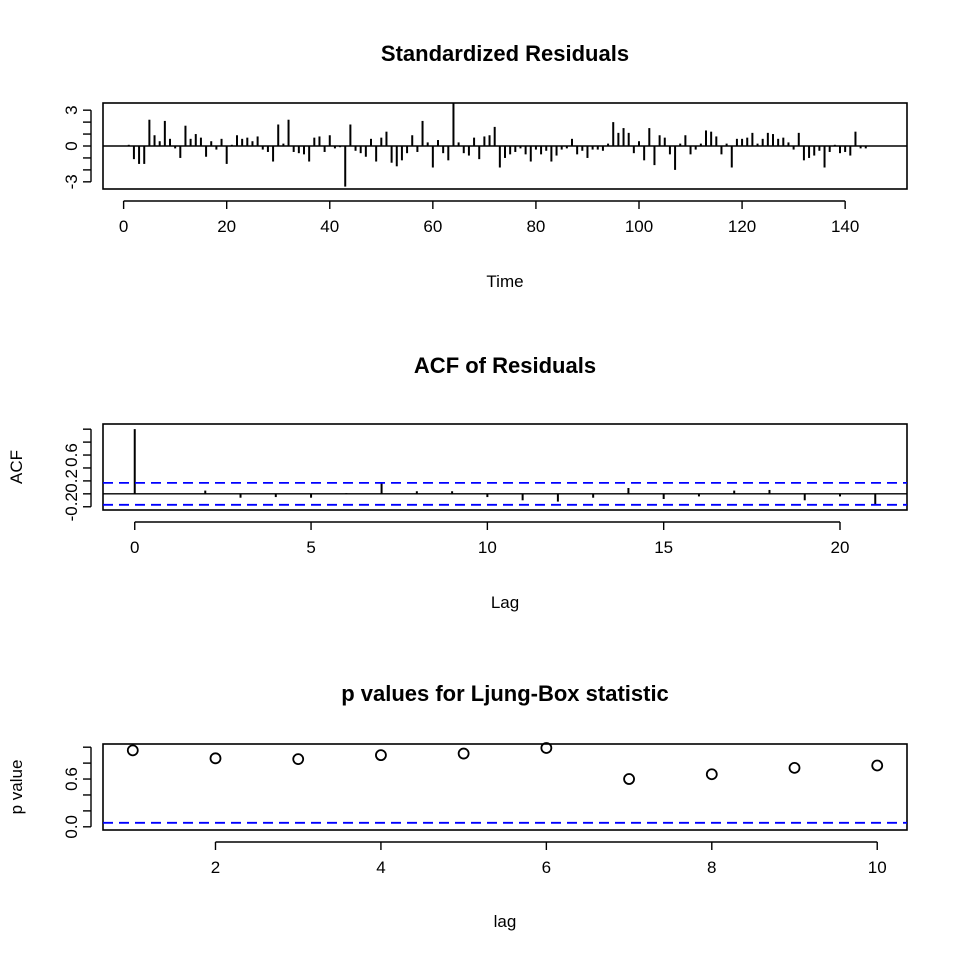  Describe the element at coordinates (546, 867) in the screenshot. I see `x-tick-label: 6` at that location.